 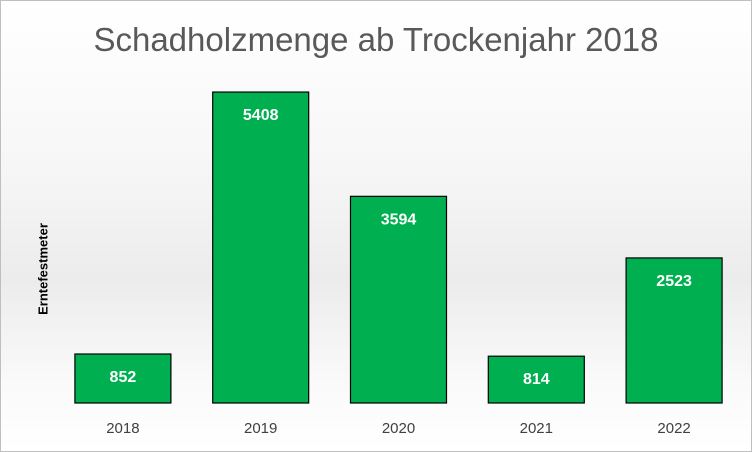 I want to click on bar-2018, so click(x=123, y=378).